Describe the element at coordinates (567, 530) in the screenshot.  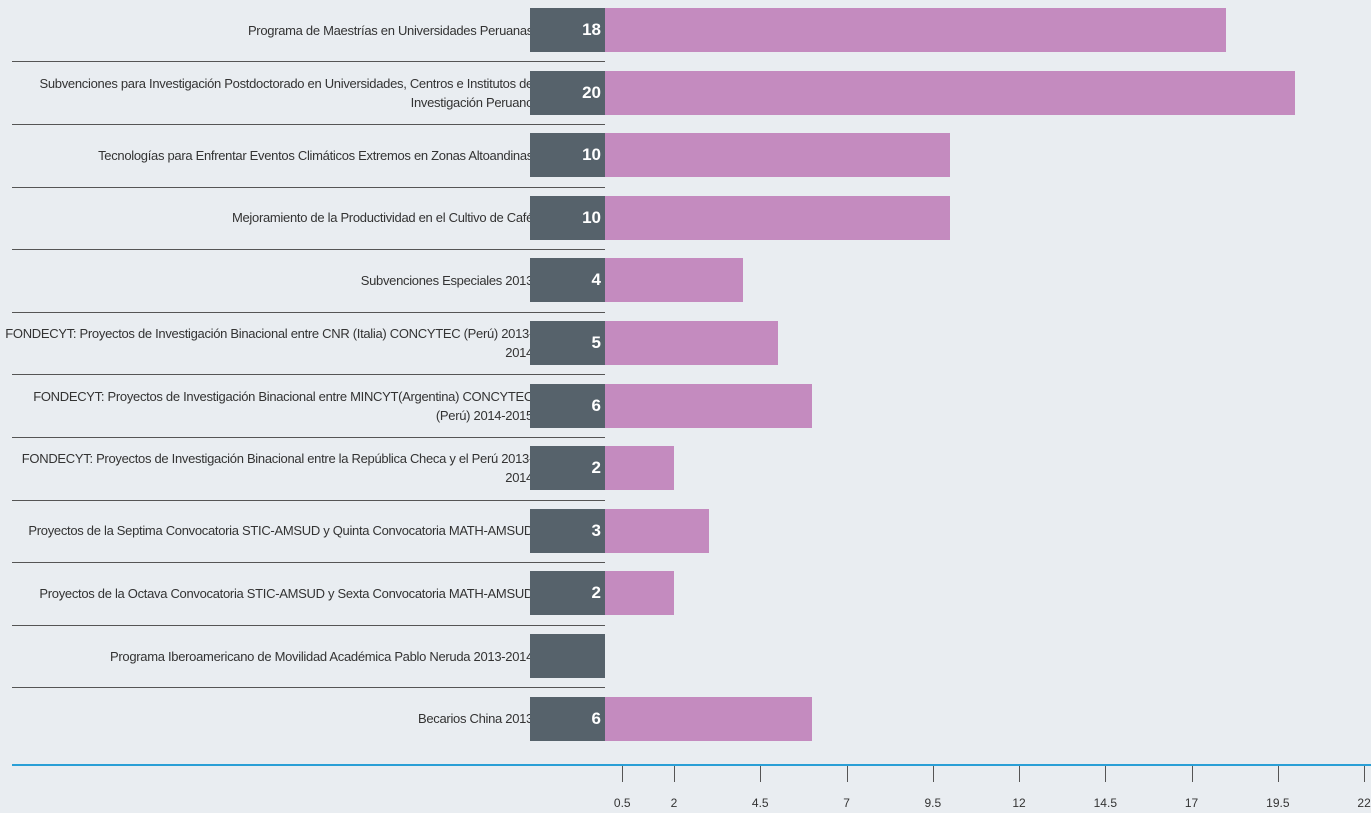
I see `value-box: 3` at that location.